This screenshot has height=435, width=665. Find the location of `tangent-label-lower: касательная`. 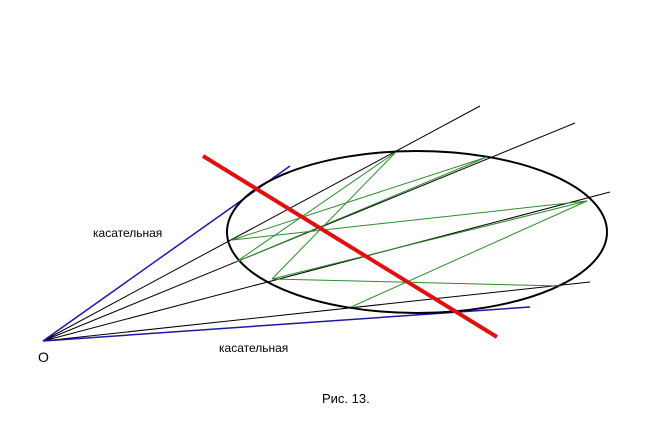

tangent-label-lower: касательная is located at coordinates (253, 348).